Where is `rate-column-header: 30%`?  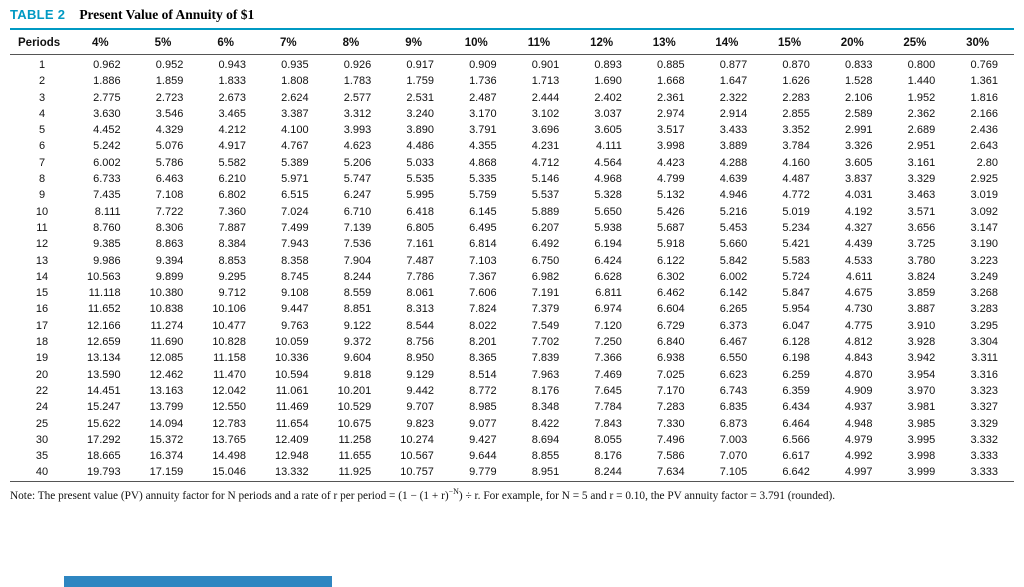
rate-column-header: 30% is located at coordinates (982, 42).